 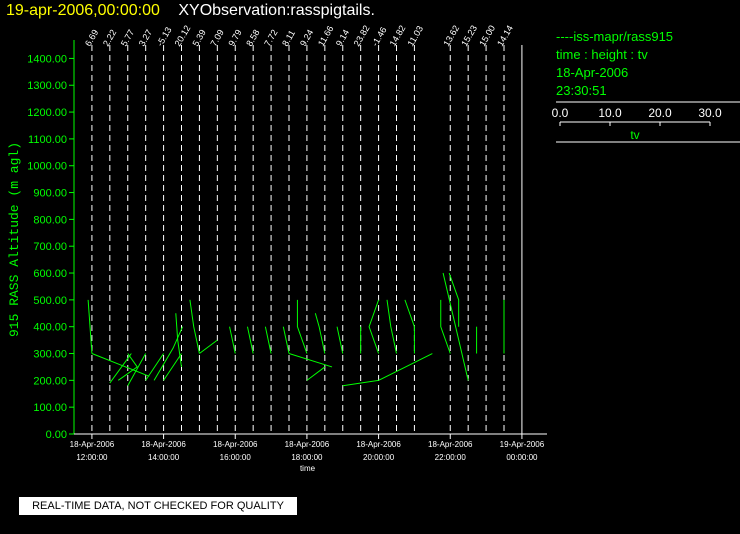 I want to click on profile-tv-label: 11.03, so click(x=415, y=36).